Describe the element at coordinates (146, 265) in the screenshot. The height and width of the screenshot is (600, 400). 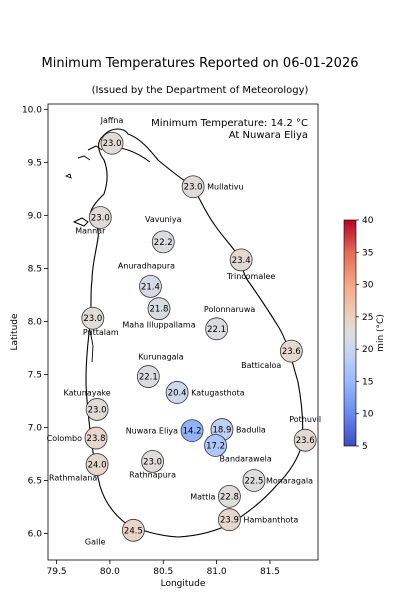
I see `station-label-anuradhapura: Anuradhapura` at that location.